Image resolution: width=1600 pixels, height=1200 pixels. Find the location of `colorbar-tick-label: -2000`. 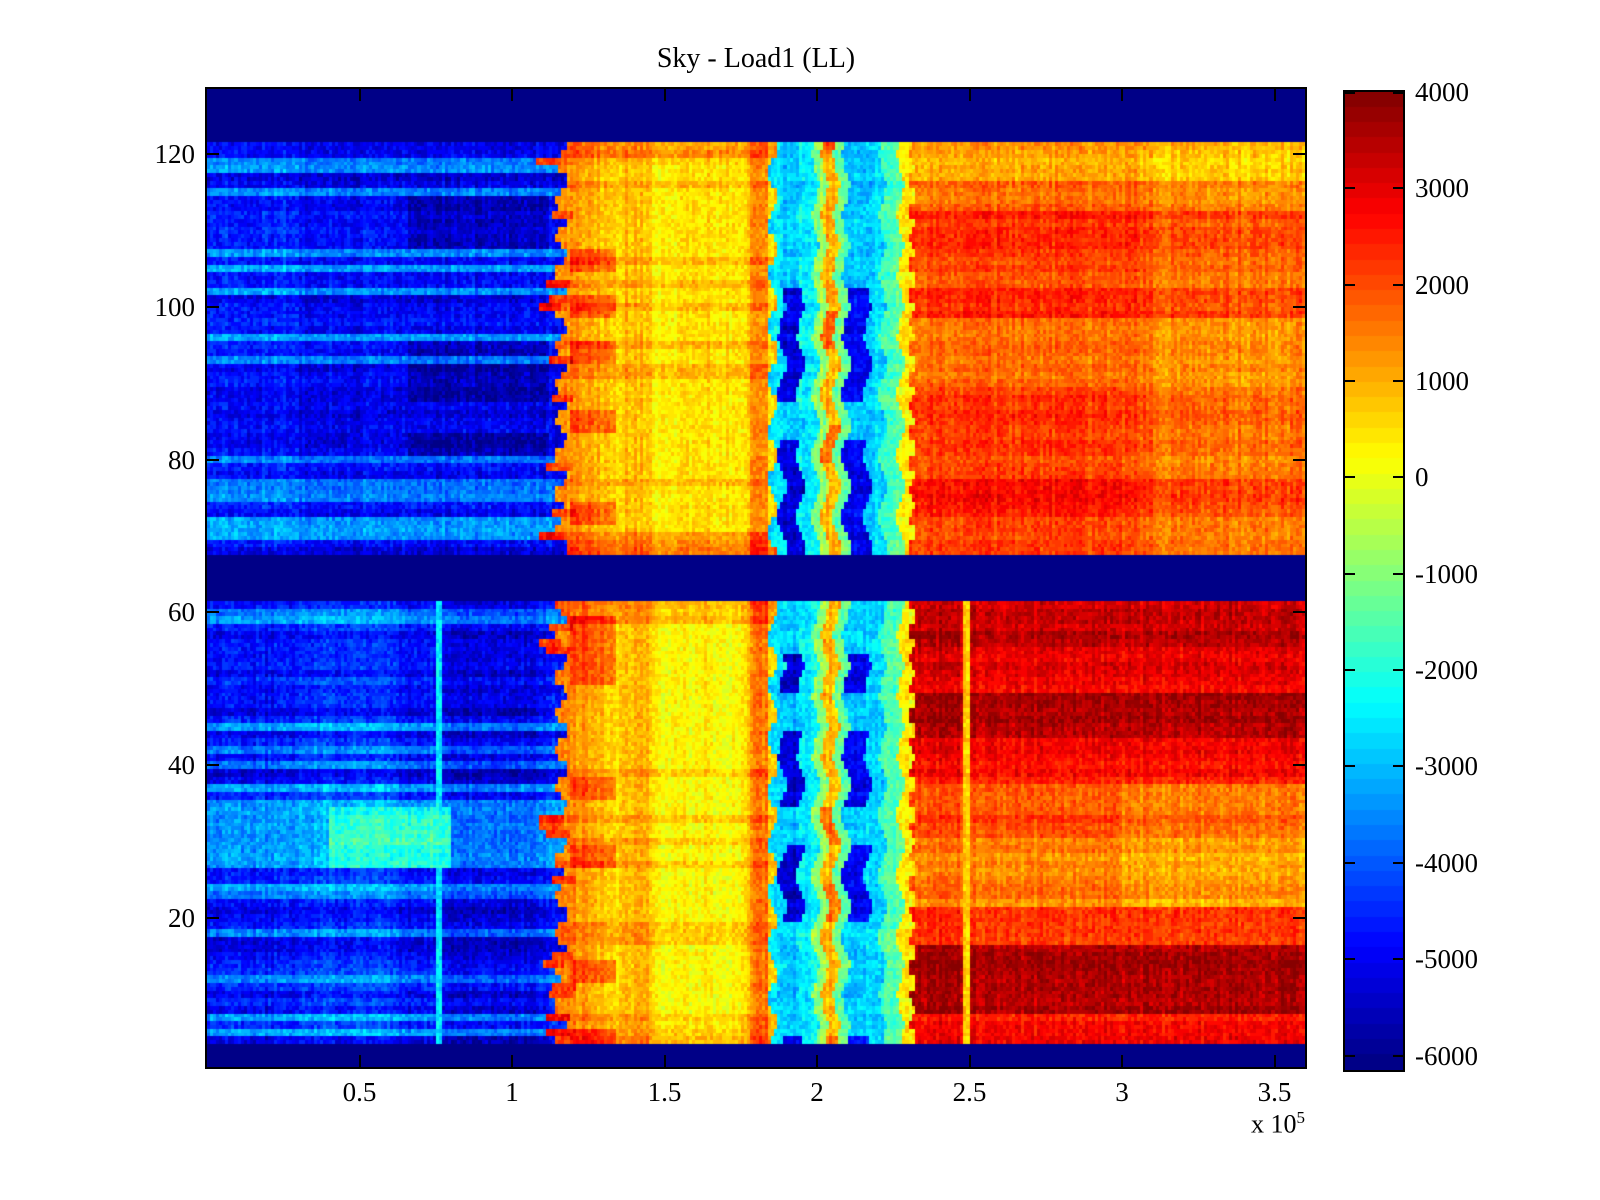

colorbar-tick-label: -2000 is located at coordinates (1446, 670).